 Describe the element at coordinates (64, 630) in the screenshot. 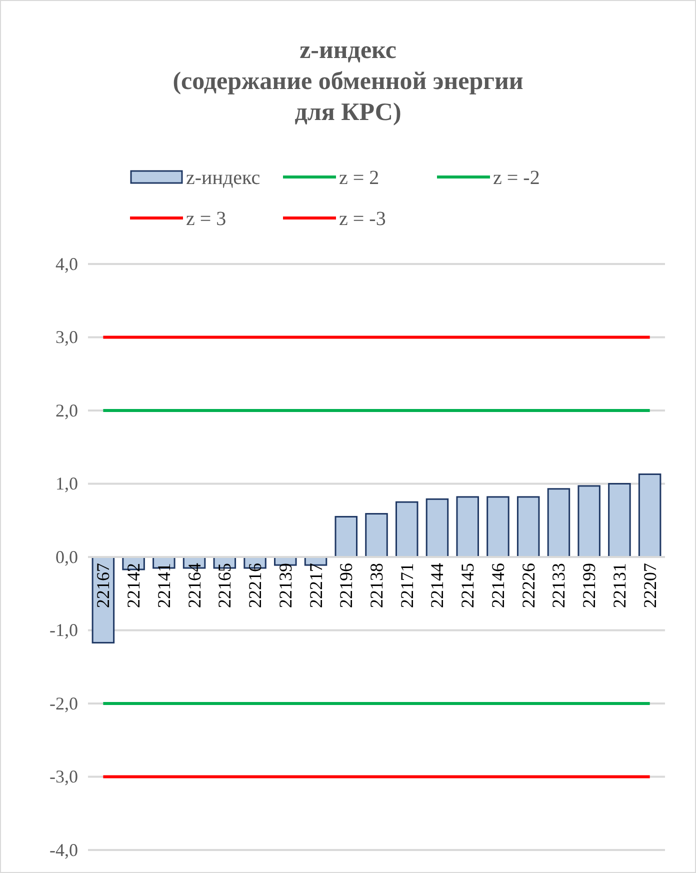

I see `y-tick-label: -1,0` at that location.